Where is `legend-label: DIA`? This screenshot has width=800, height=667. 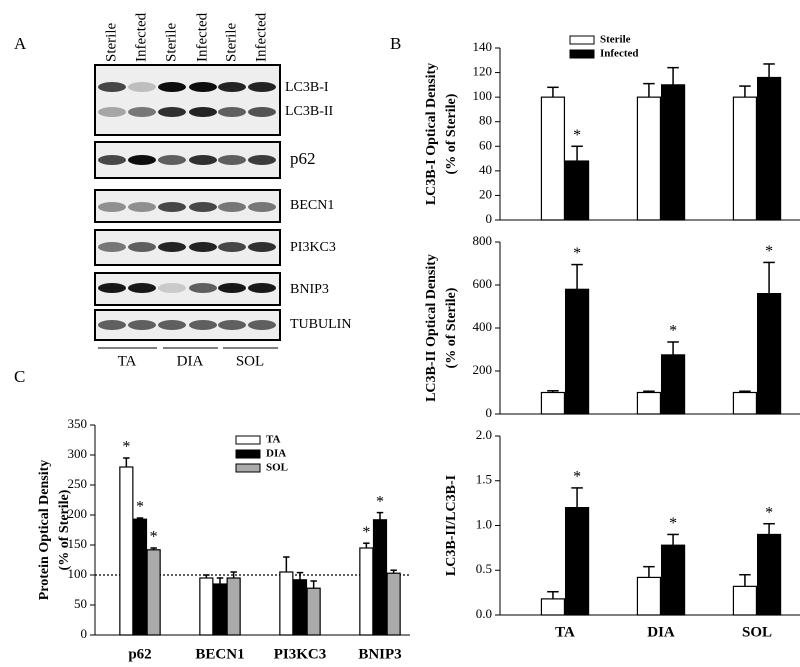
legend-label: DIA is located at coordinates (276, 454).